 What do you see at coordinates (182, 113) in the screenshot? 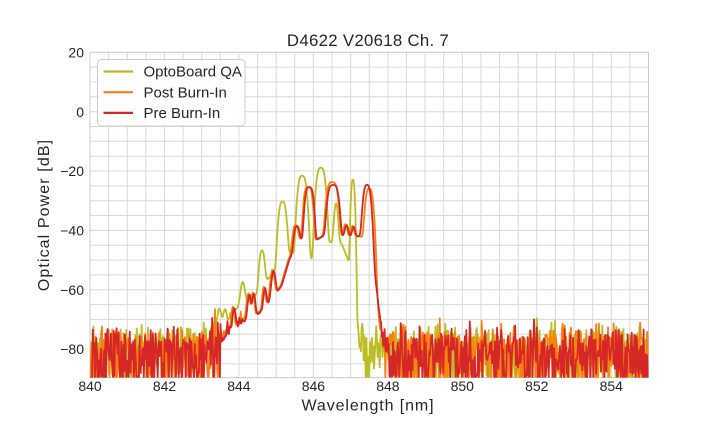
I see `svg-text: Pre Burn-In` at bounding box center [182, 113].